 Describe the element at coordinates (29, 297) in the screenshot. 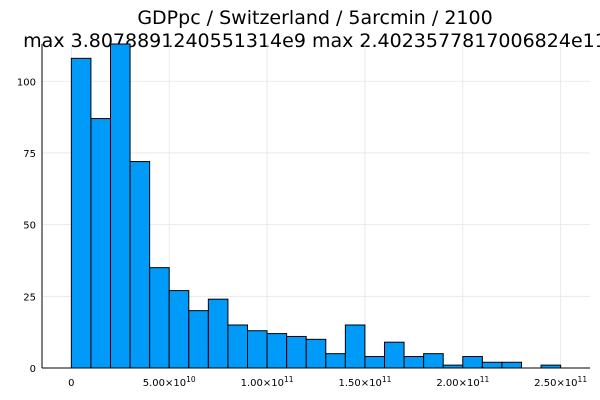

I see `y-tick-label: 25` at that location.